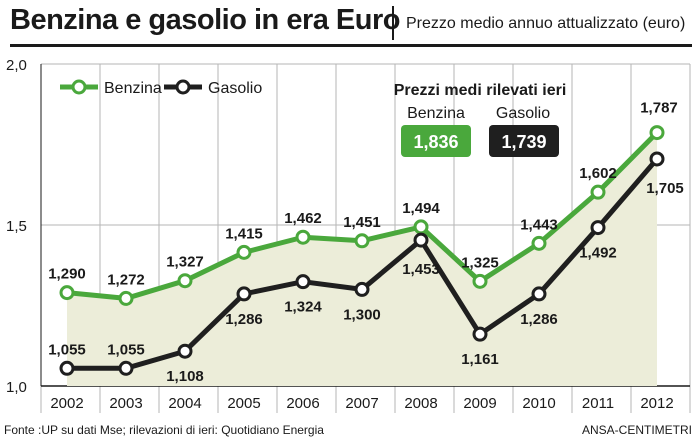 The image size is (700, 442). I want to click on y-tick-label: 1,0, so click(16, 387).